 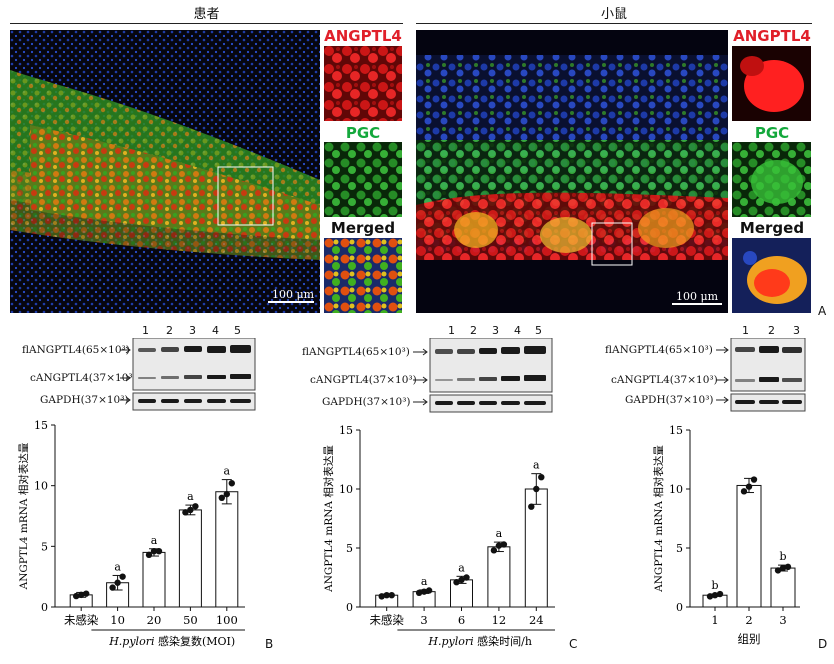 What do you see at coordinates (145, 330) in the screenshot?
I see `blot-b-lane-1: 1` at bounding box center [145, 330].